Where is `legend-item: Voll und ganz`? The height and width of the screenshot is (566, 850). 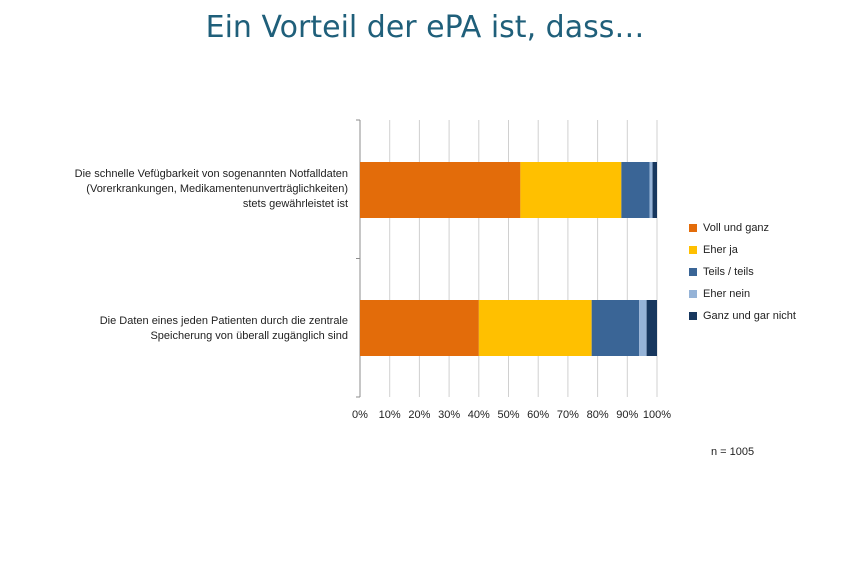 legend-item: Voll und ganz is located at coordinates (742, 228).